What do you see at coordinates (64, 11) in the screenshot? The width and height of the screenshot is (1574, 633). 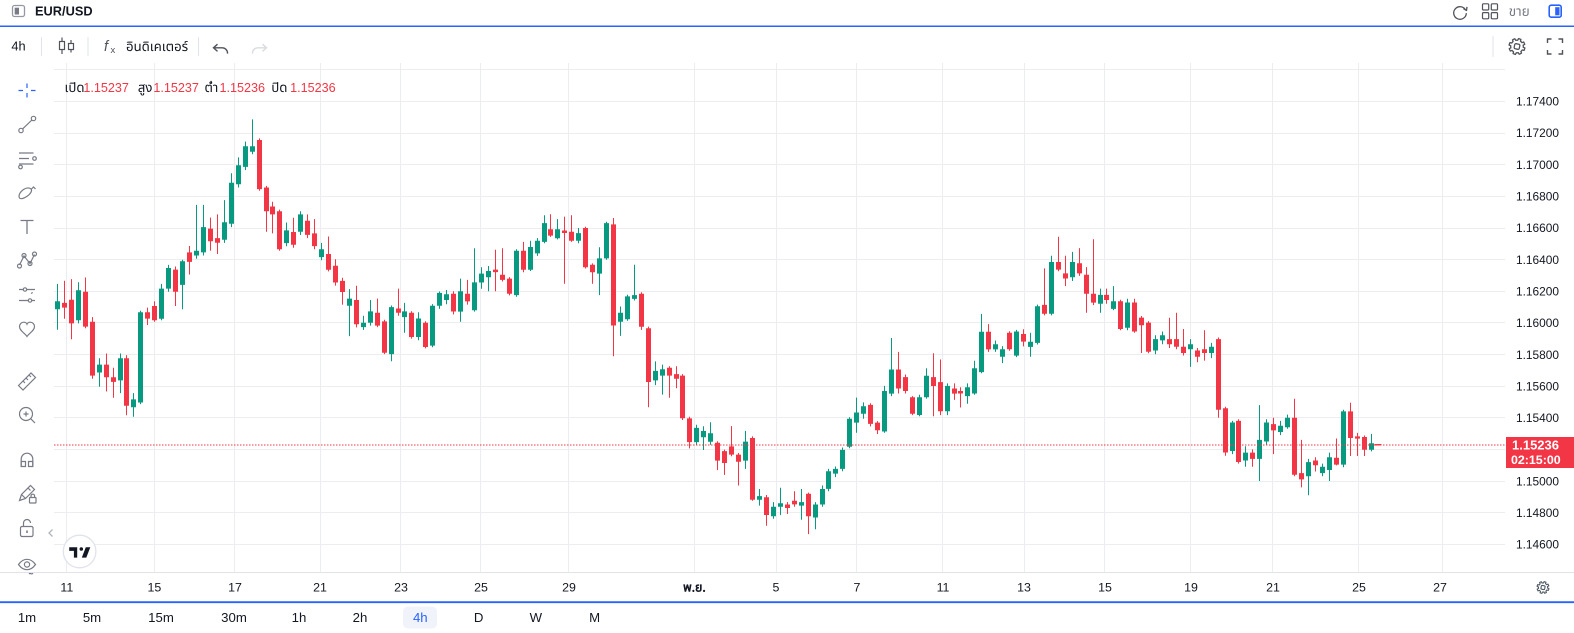 I see `svg-text: EUR/USD` at bounding box center [64, 11].